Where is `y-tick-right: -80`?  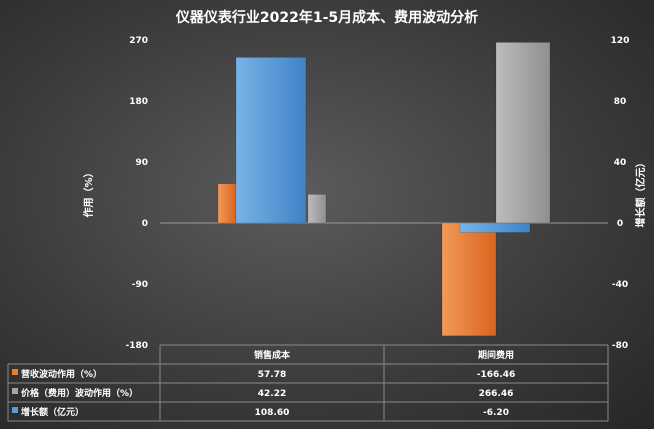
y-tick-right: -80 is located at coordinates (620, 346).